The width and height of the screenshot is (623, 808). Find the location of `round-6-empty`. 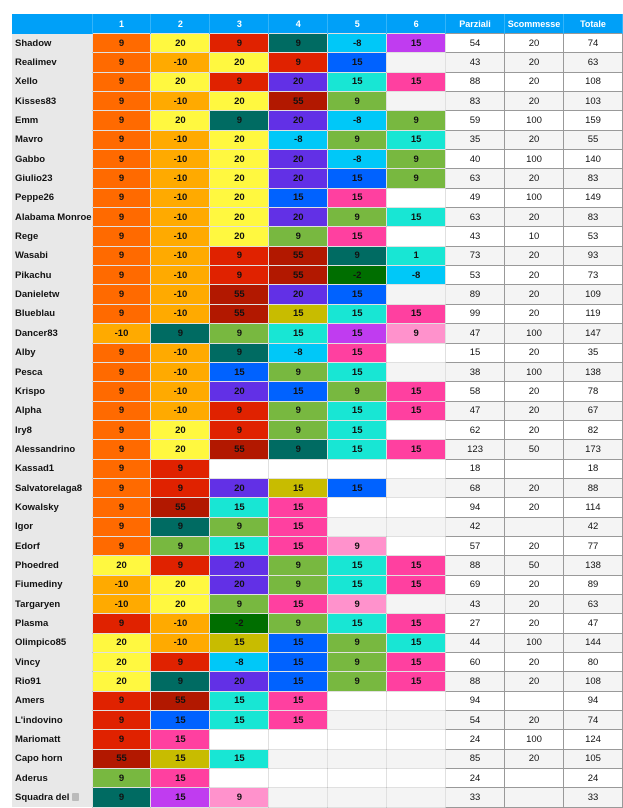

round-6-empty is located at coordinates (416, 198).